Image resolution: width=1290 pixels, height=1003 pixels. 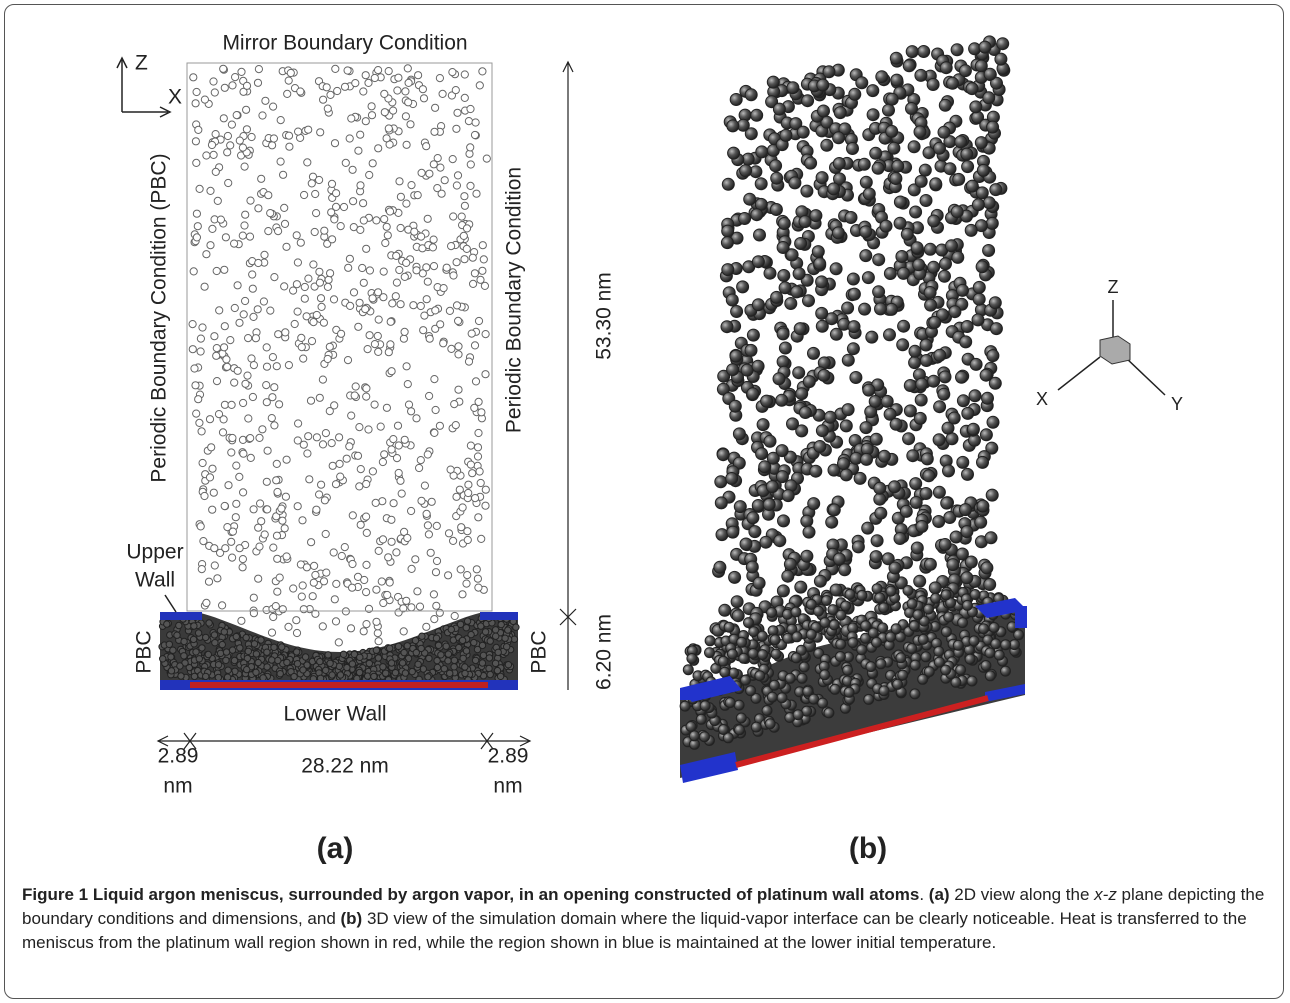 I want to click on lower-wall-label: Lower Wall, so click(x=334, y=714).